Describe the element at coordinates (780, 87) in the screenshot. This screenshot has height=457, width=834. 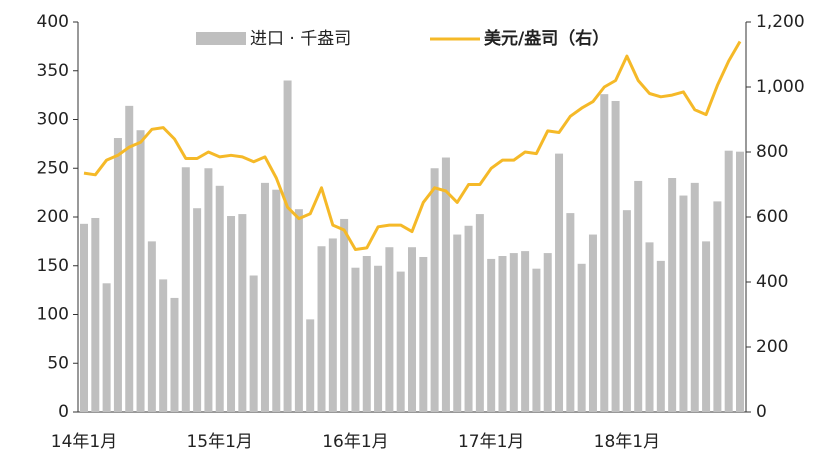
I see `y2-tick-label: 1,000` at that location.